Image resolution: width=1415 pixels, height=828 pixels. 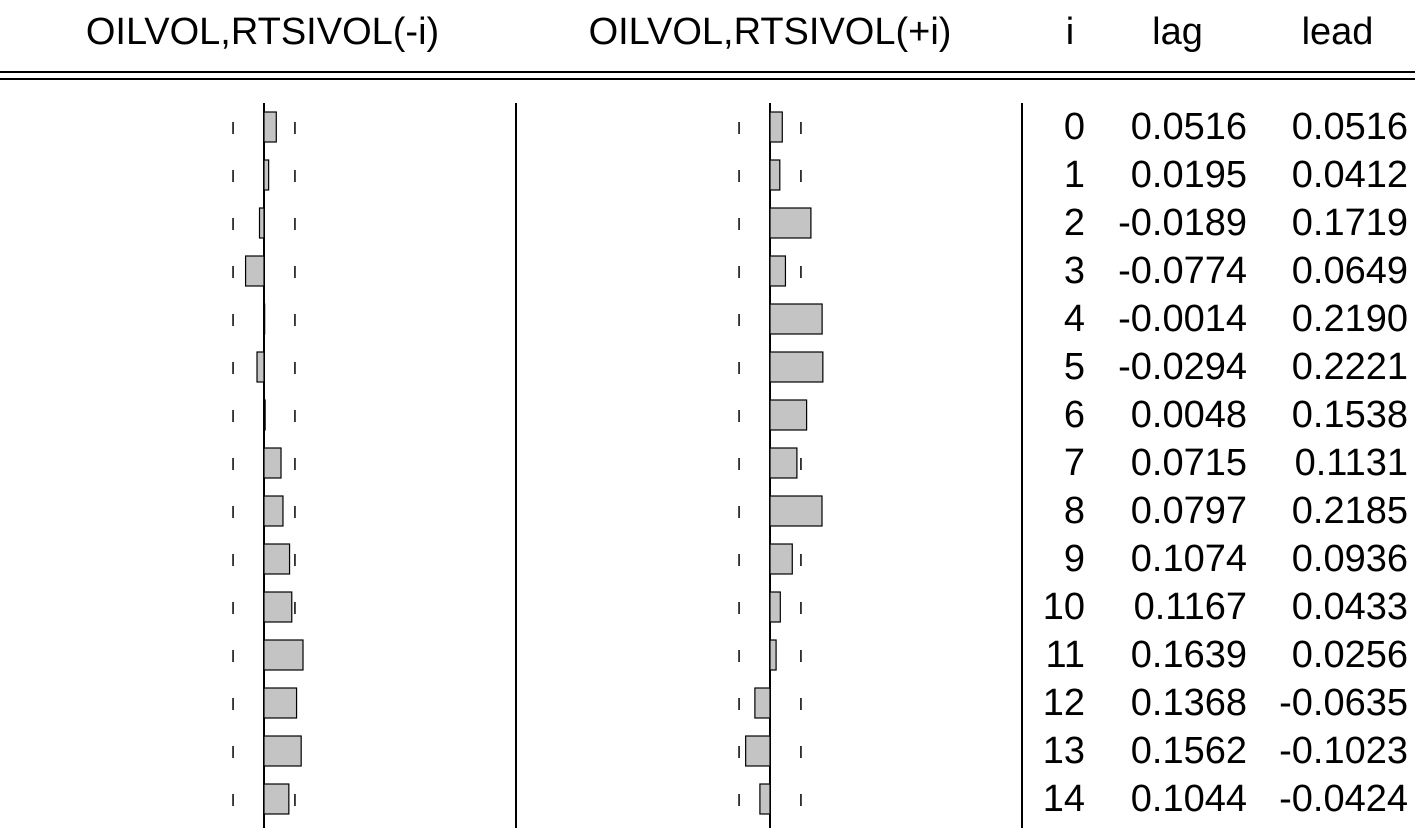 What do you see at coordinates (707, 72) in the screenshot?
I see `header-rule-top` at bounding box center [707, 72].